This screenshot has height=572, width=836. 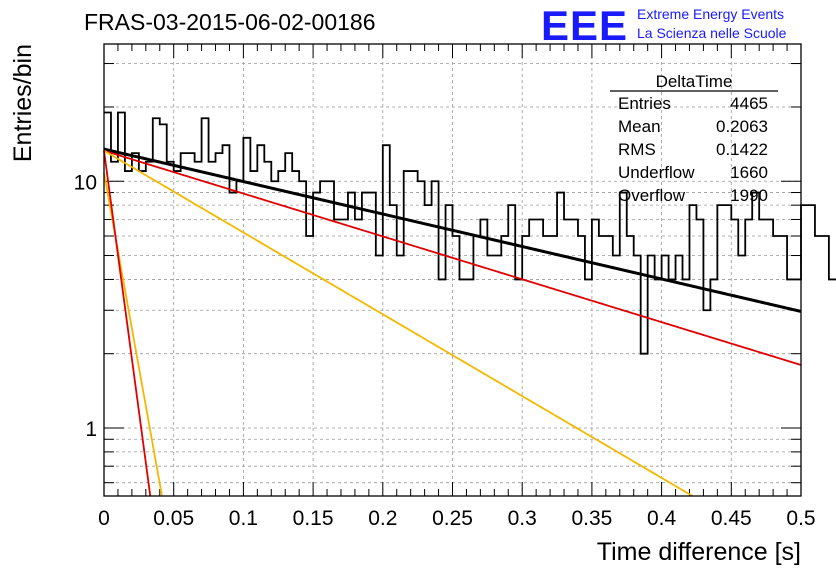 What do you see at coordinates (639, 126) in the screenshot?
I see `stats-label-mean: Mean` at bounding box center [639, 126].